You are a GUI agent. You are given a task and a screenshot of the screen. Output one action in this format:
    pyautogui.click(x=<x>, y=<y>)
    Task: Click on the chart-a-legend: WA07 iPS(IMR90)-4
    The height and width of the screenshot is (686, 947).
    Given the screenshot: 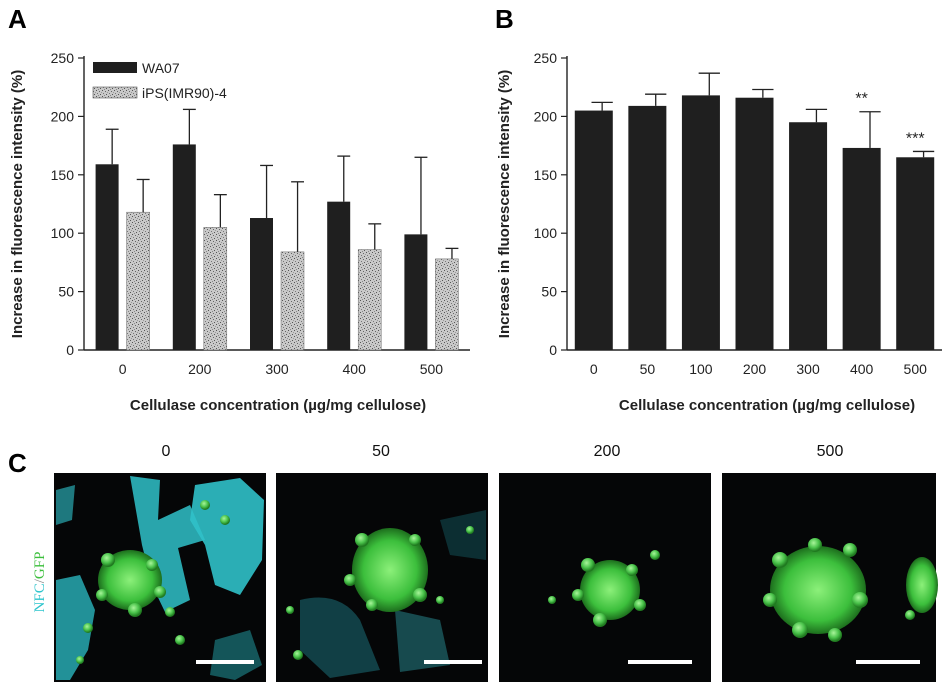 What is the action you would take?
    pyautogui.click(x=159, y=80)
    